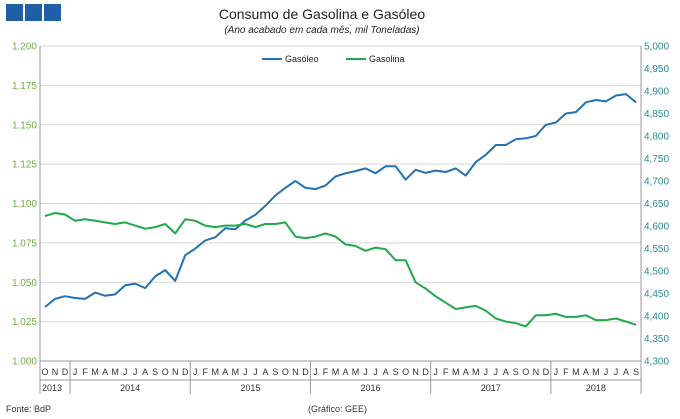 This screenshot has height=419, width=680. I want to click on right-tick-label: 5,000, so click(656, 47).